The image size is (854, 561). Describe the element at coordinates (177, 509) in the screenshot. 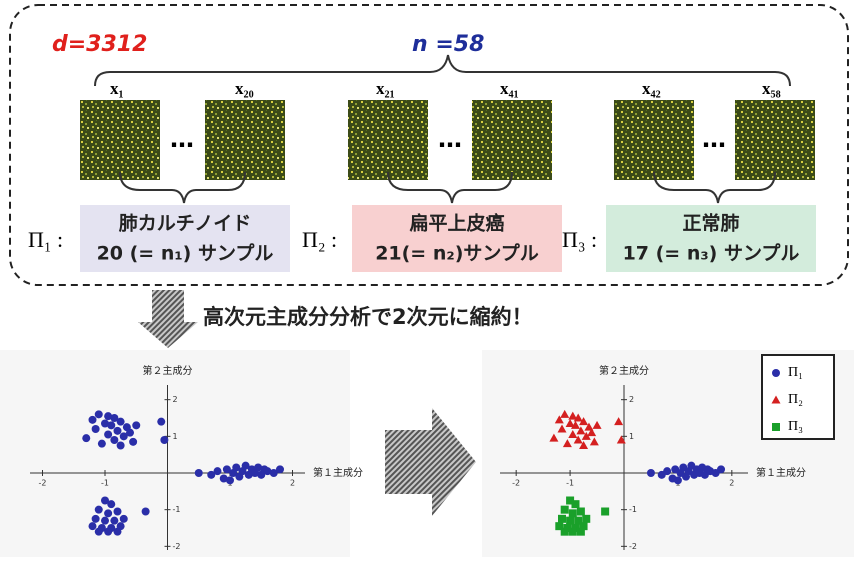

I see `y-tick-label: -1` at that location.